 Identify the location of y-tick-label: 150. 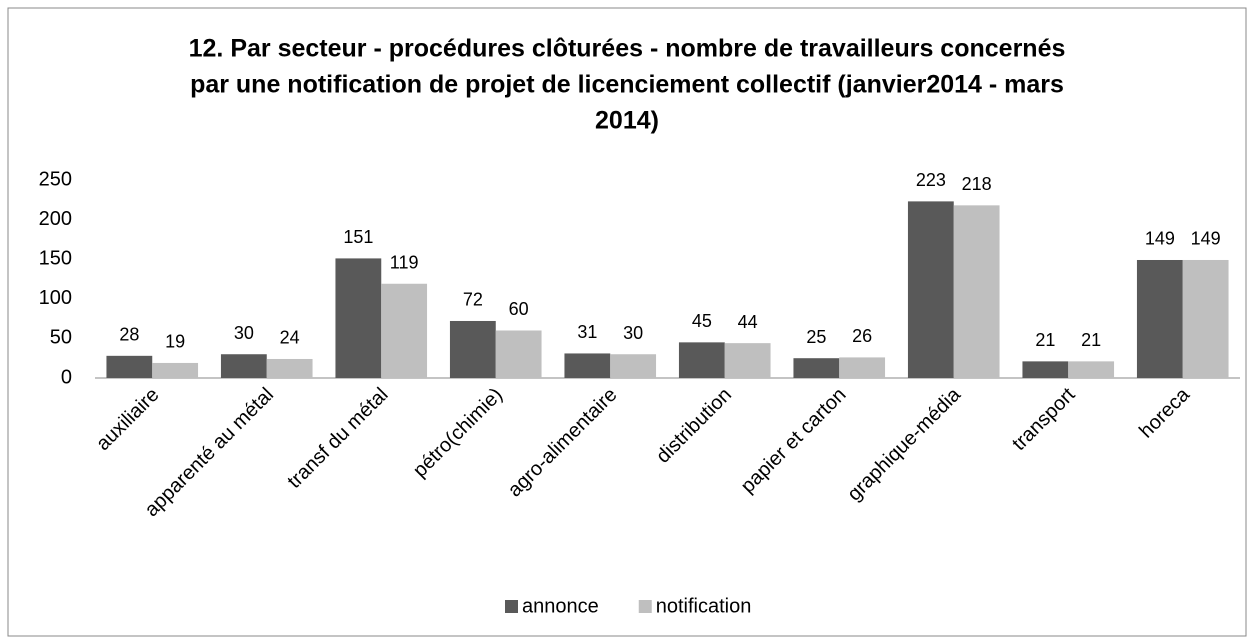
(55, 258).